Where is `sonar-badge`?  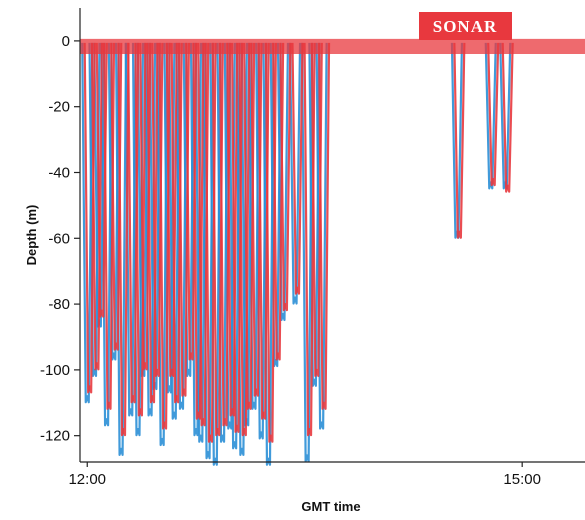
sonar-badge is located at coordinates (465, 26).